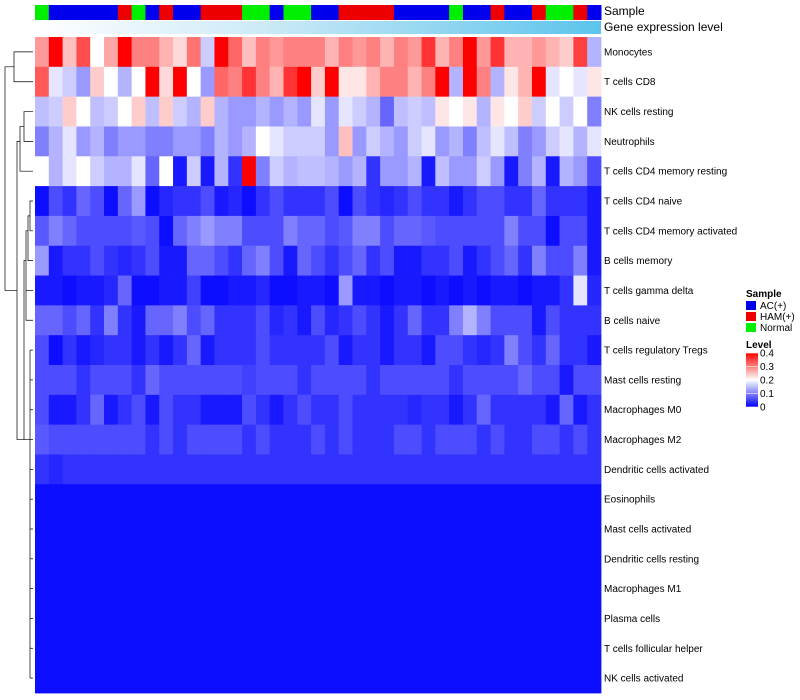  What do you see at coordinates (665, 172) in the screenshot?
I see `row-label: T cells CD4 memory resting` at bounding box center [665, 172].